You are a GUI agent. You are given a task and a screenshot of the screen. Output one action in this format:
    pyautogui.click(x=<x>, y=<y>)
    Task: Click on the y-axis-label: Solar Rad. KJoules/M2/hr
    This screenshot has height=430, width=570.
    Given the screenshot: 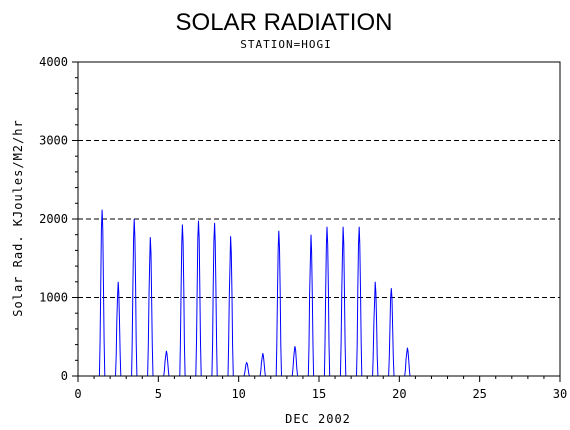 What is the action you would take?
    pyautogui.click(x=18, y=217)
    